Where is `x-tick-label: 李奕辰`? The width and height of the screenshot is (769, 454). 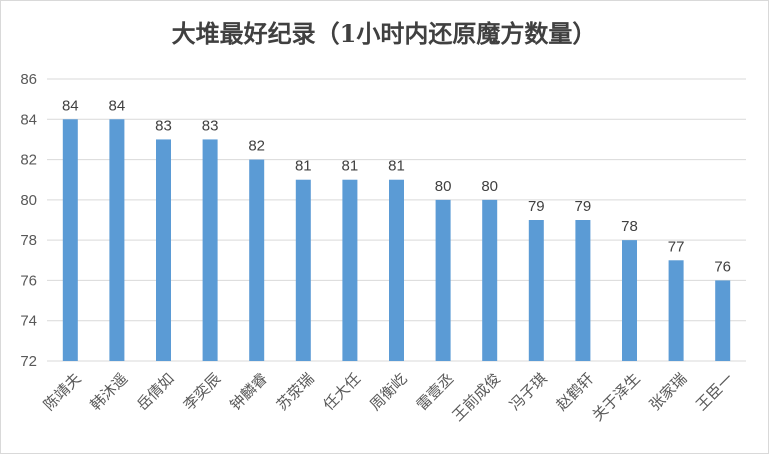
x-tick-label: 李奕辰 is located at coordinates (202, 392).